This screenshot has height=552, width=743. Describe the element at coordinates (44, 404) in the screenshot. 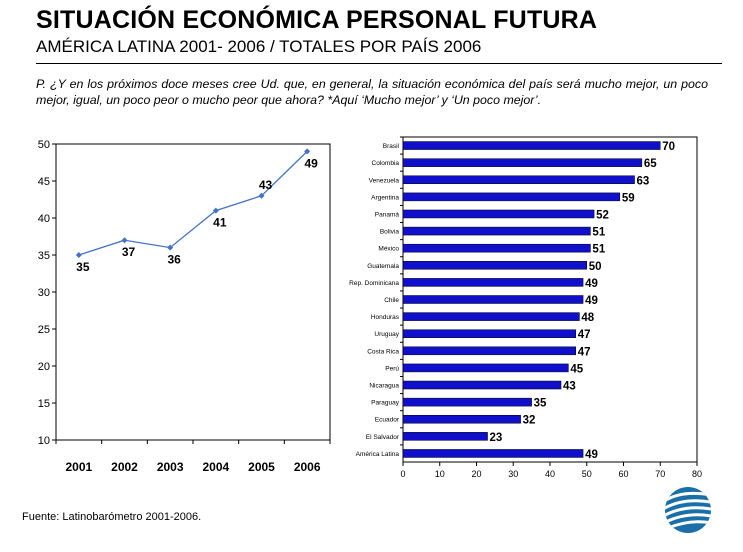

I see `y-tick-label: 15` at that location.